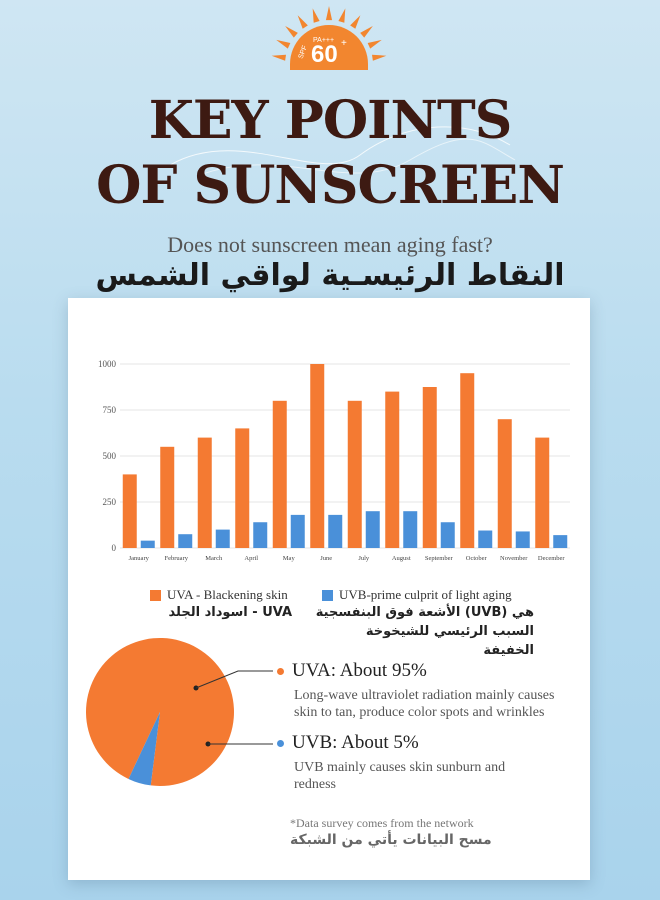 This screenshot has width=660, height=900. What do you see at coordinates (477, 558) in the screenshot?
I see `x-tick-label: October` at bounding box center [477, 558].